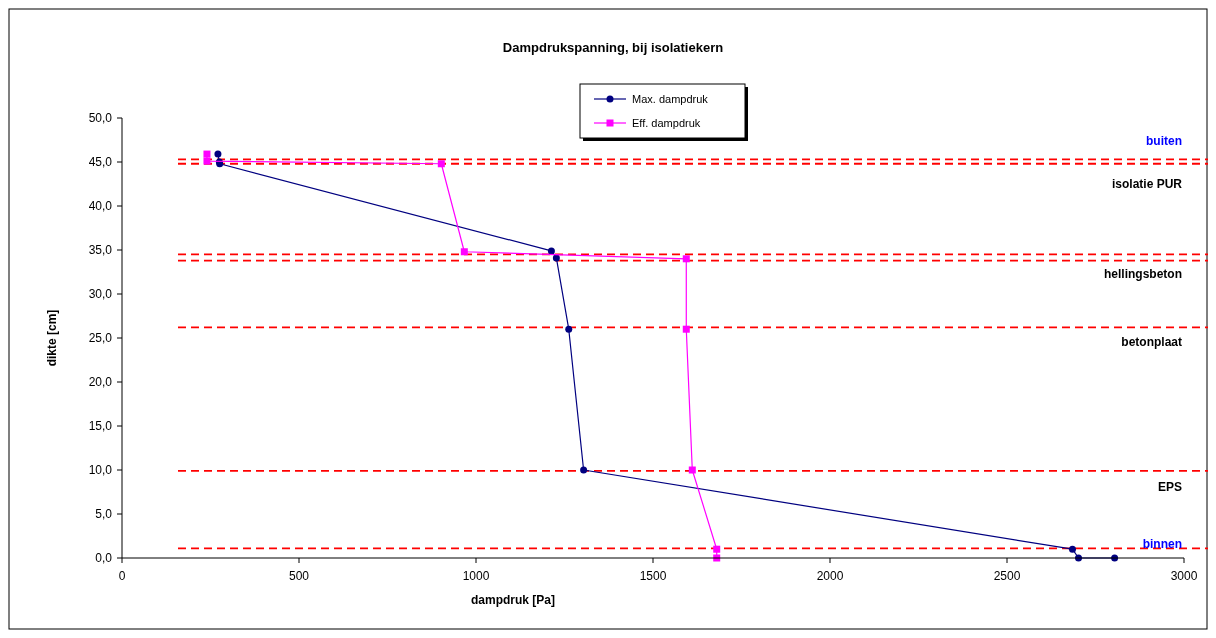  Describe the element at coordinates (100, 250) in the screenshot. I see `y-tick-label: 35,0` at that location.